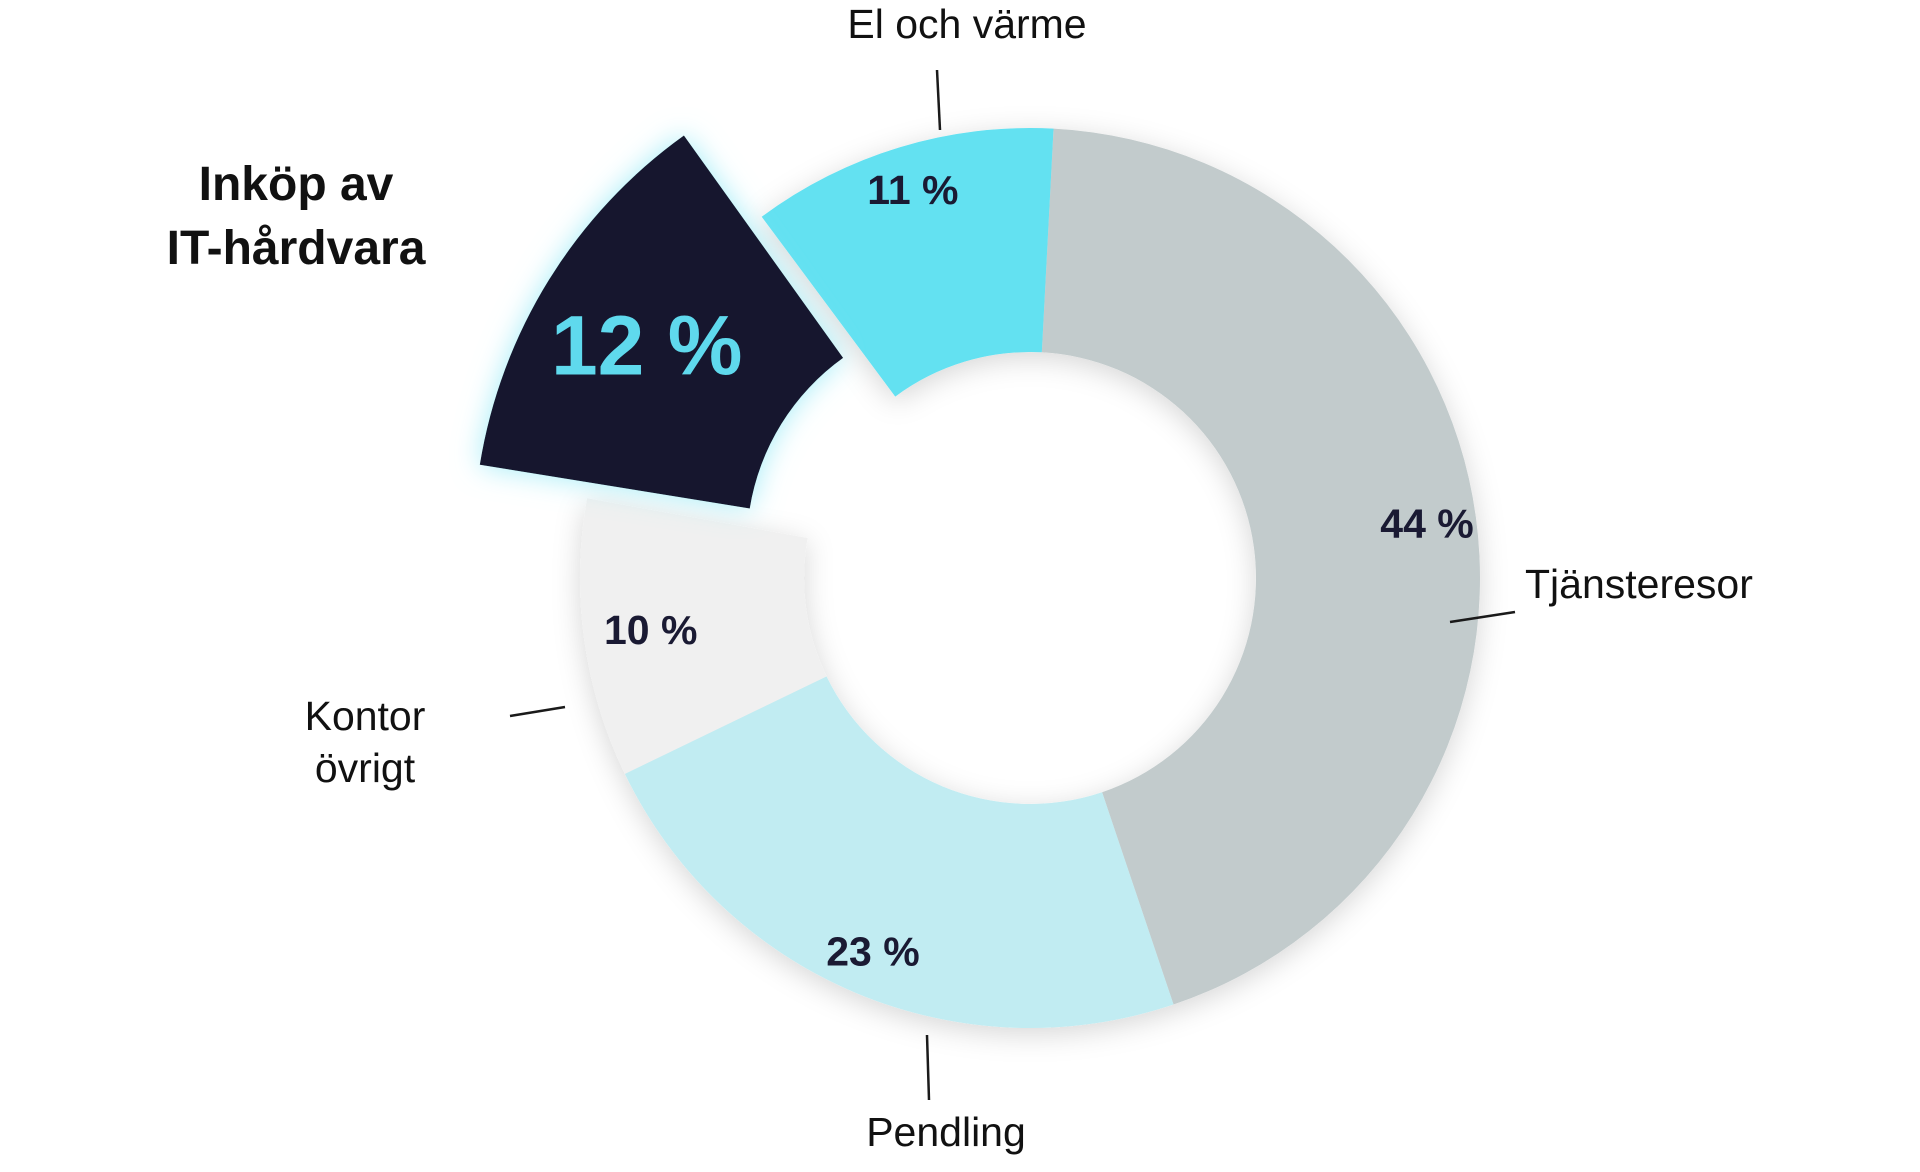  I want to click on highlight-slice-group, so click(661, 322).